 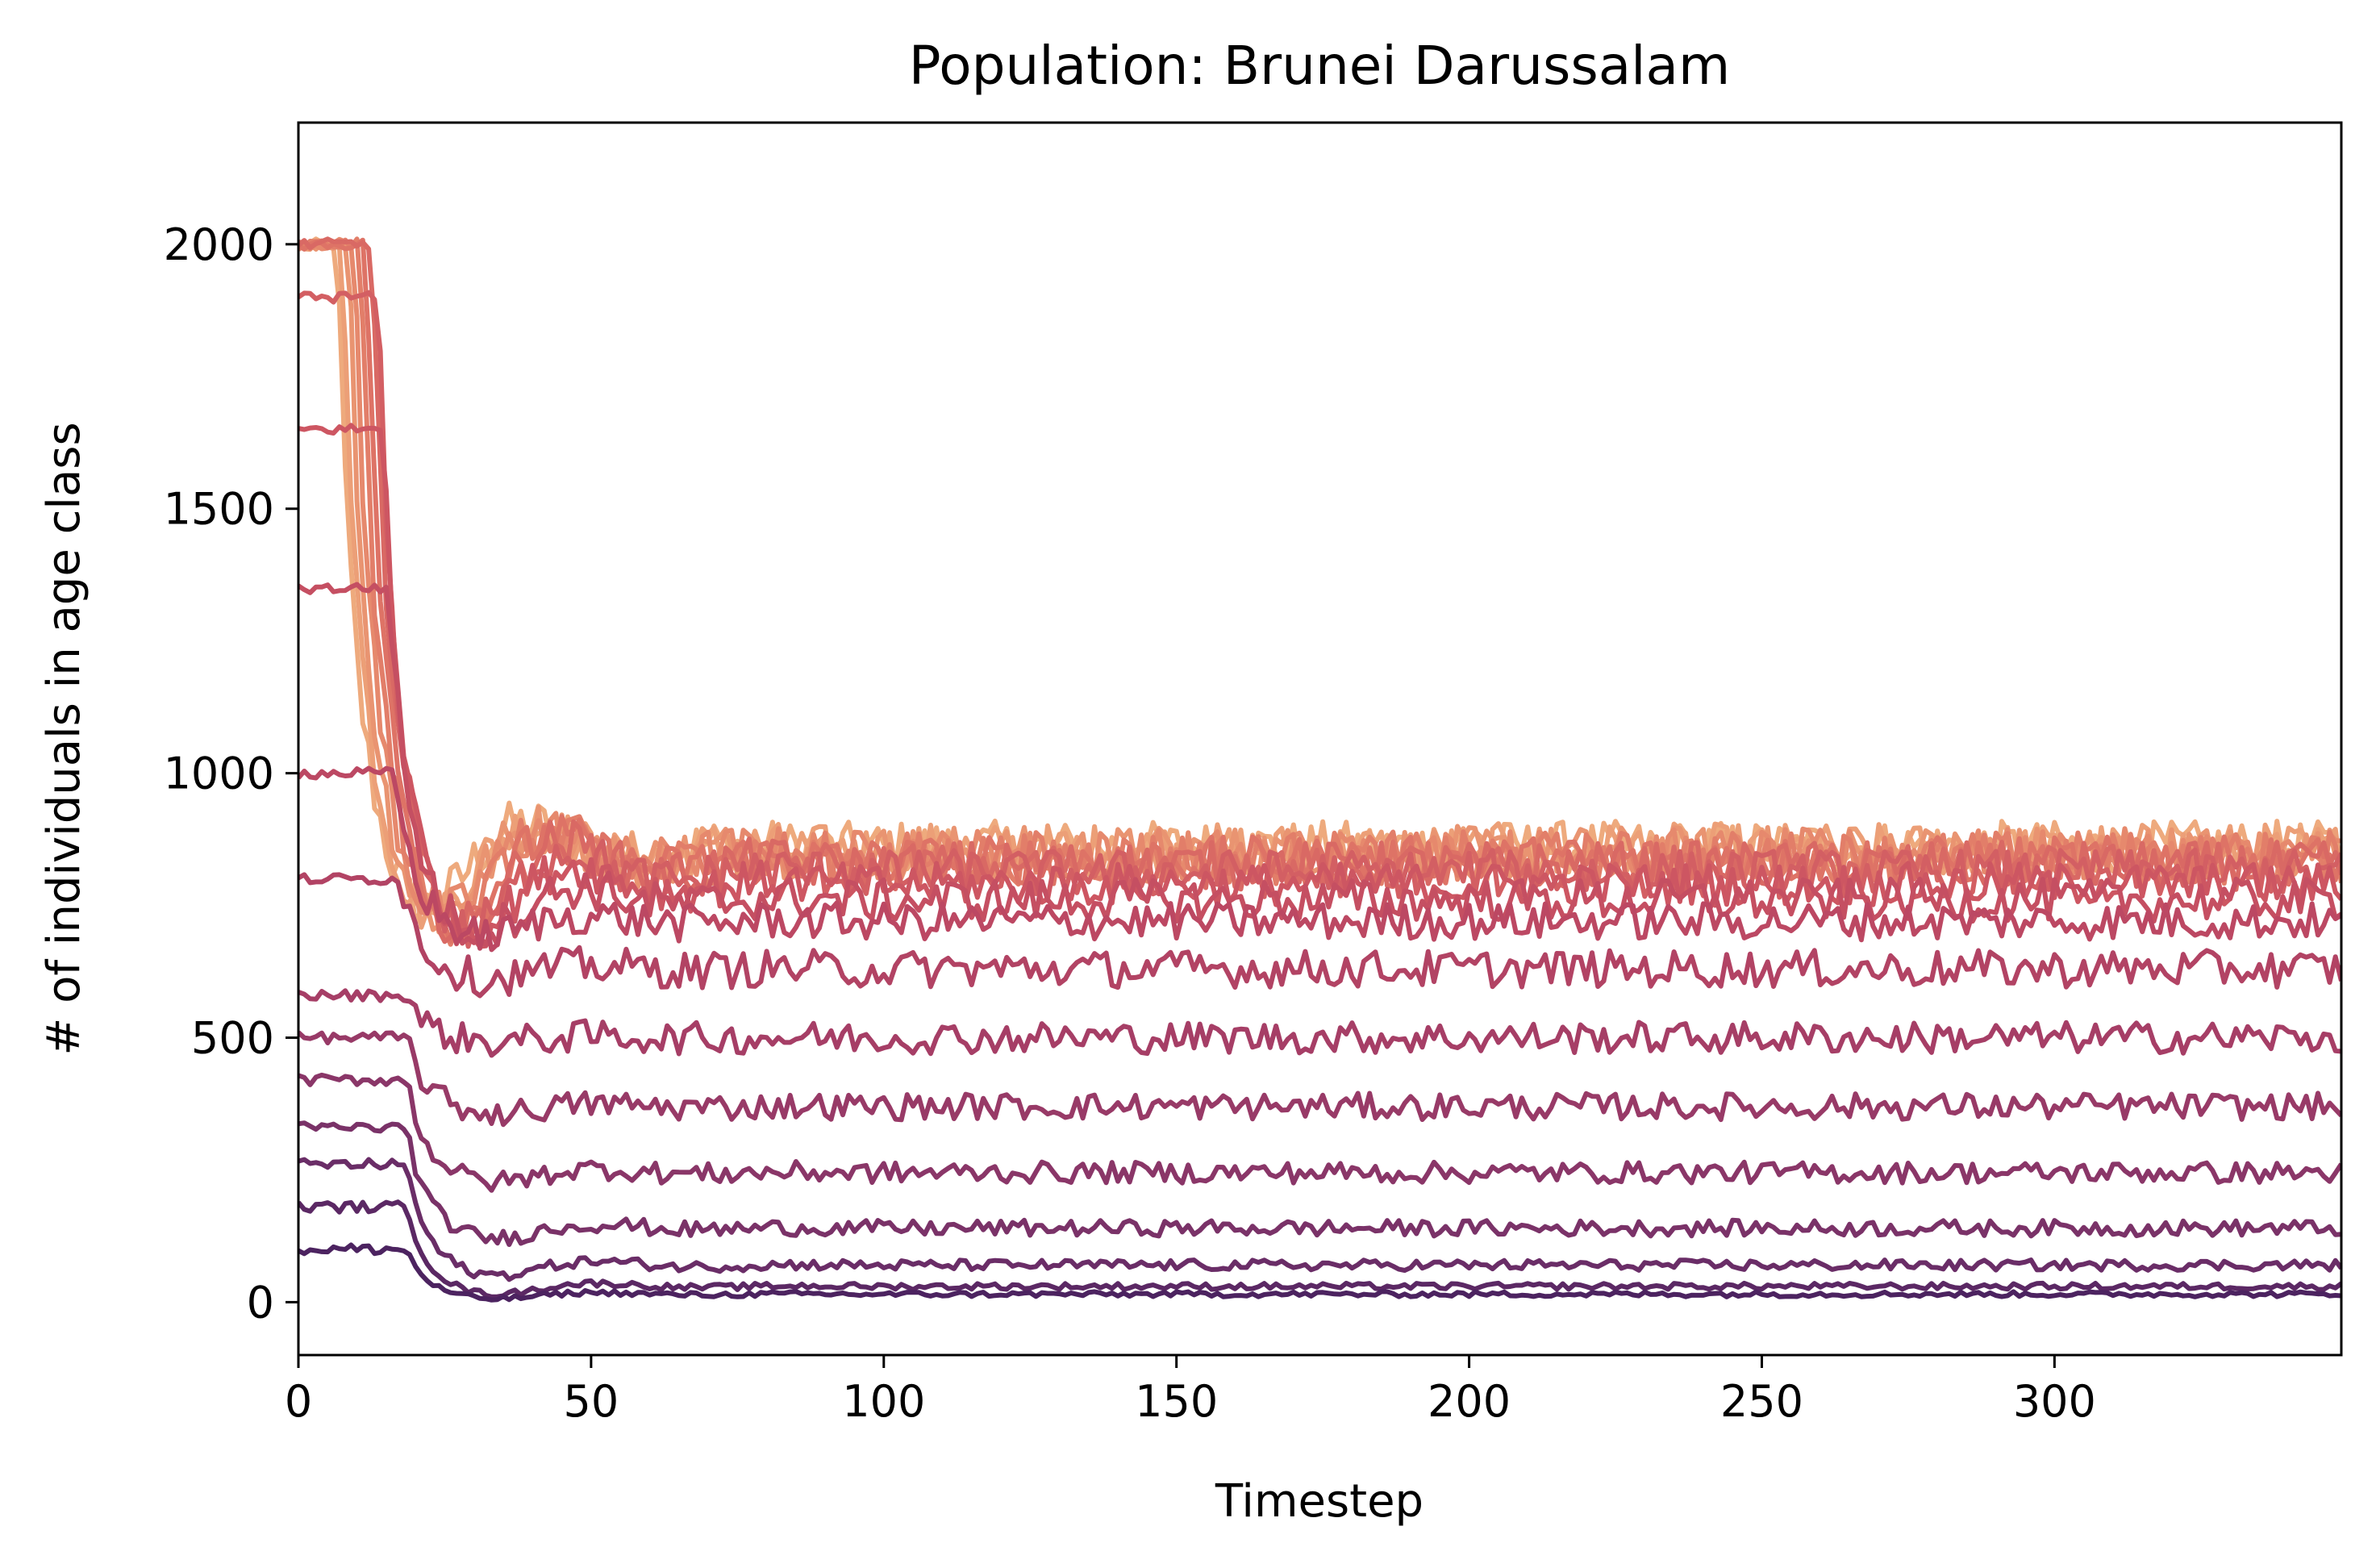 I want to click on x-tick-label: 100, so click(x=883, y=1401).